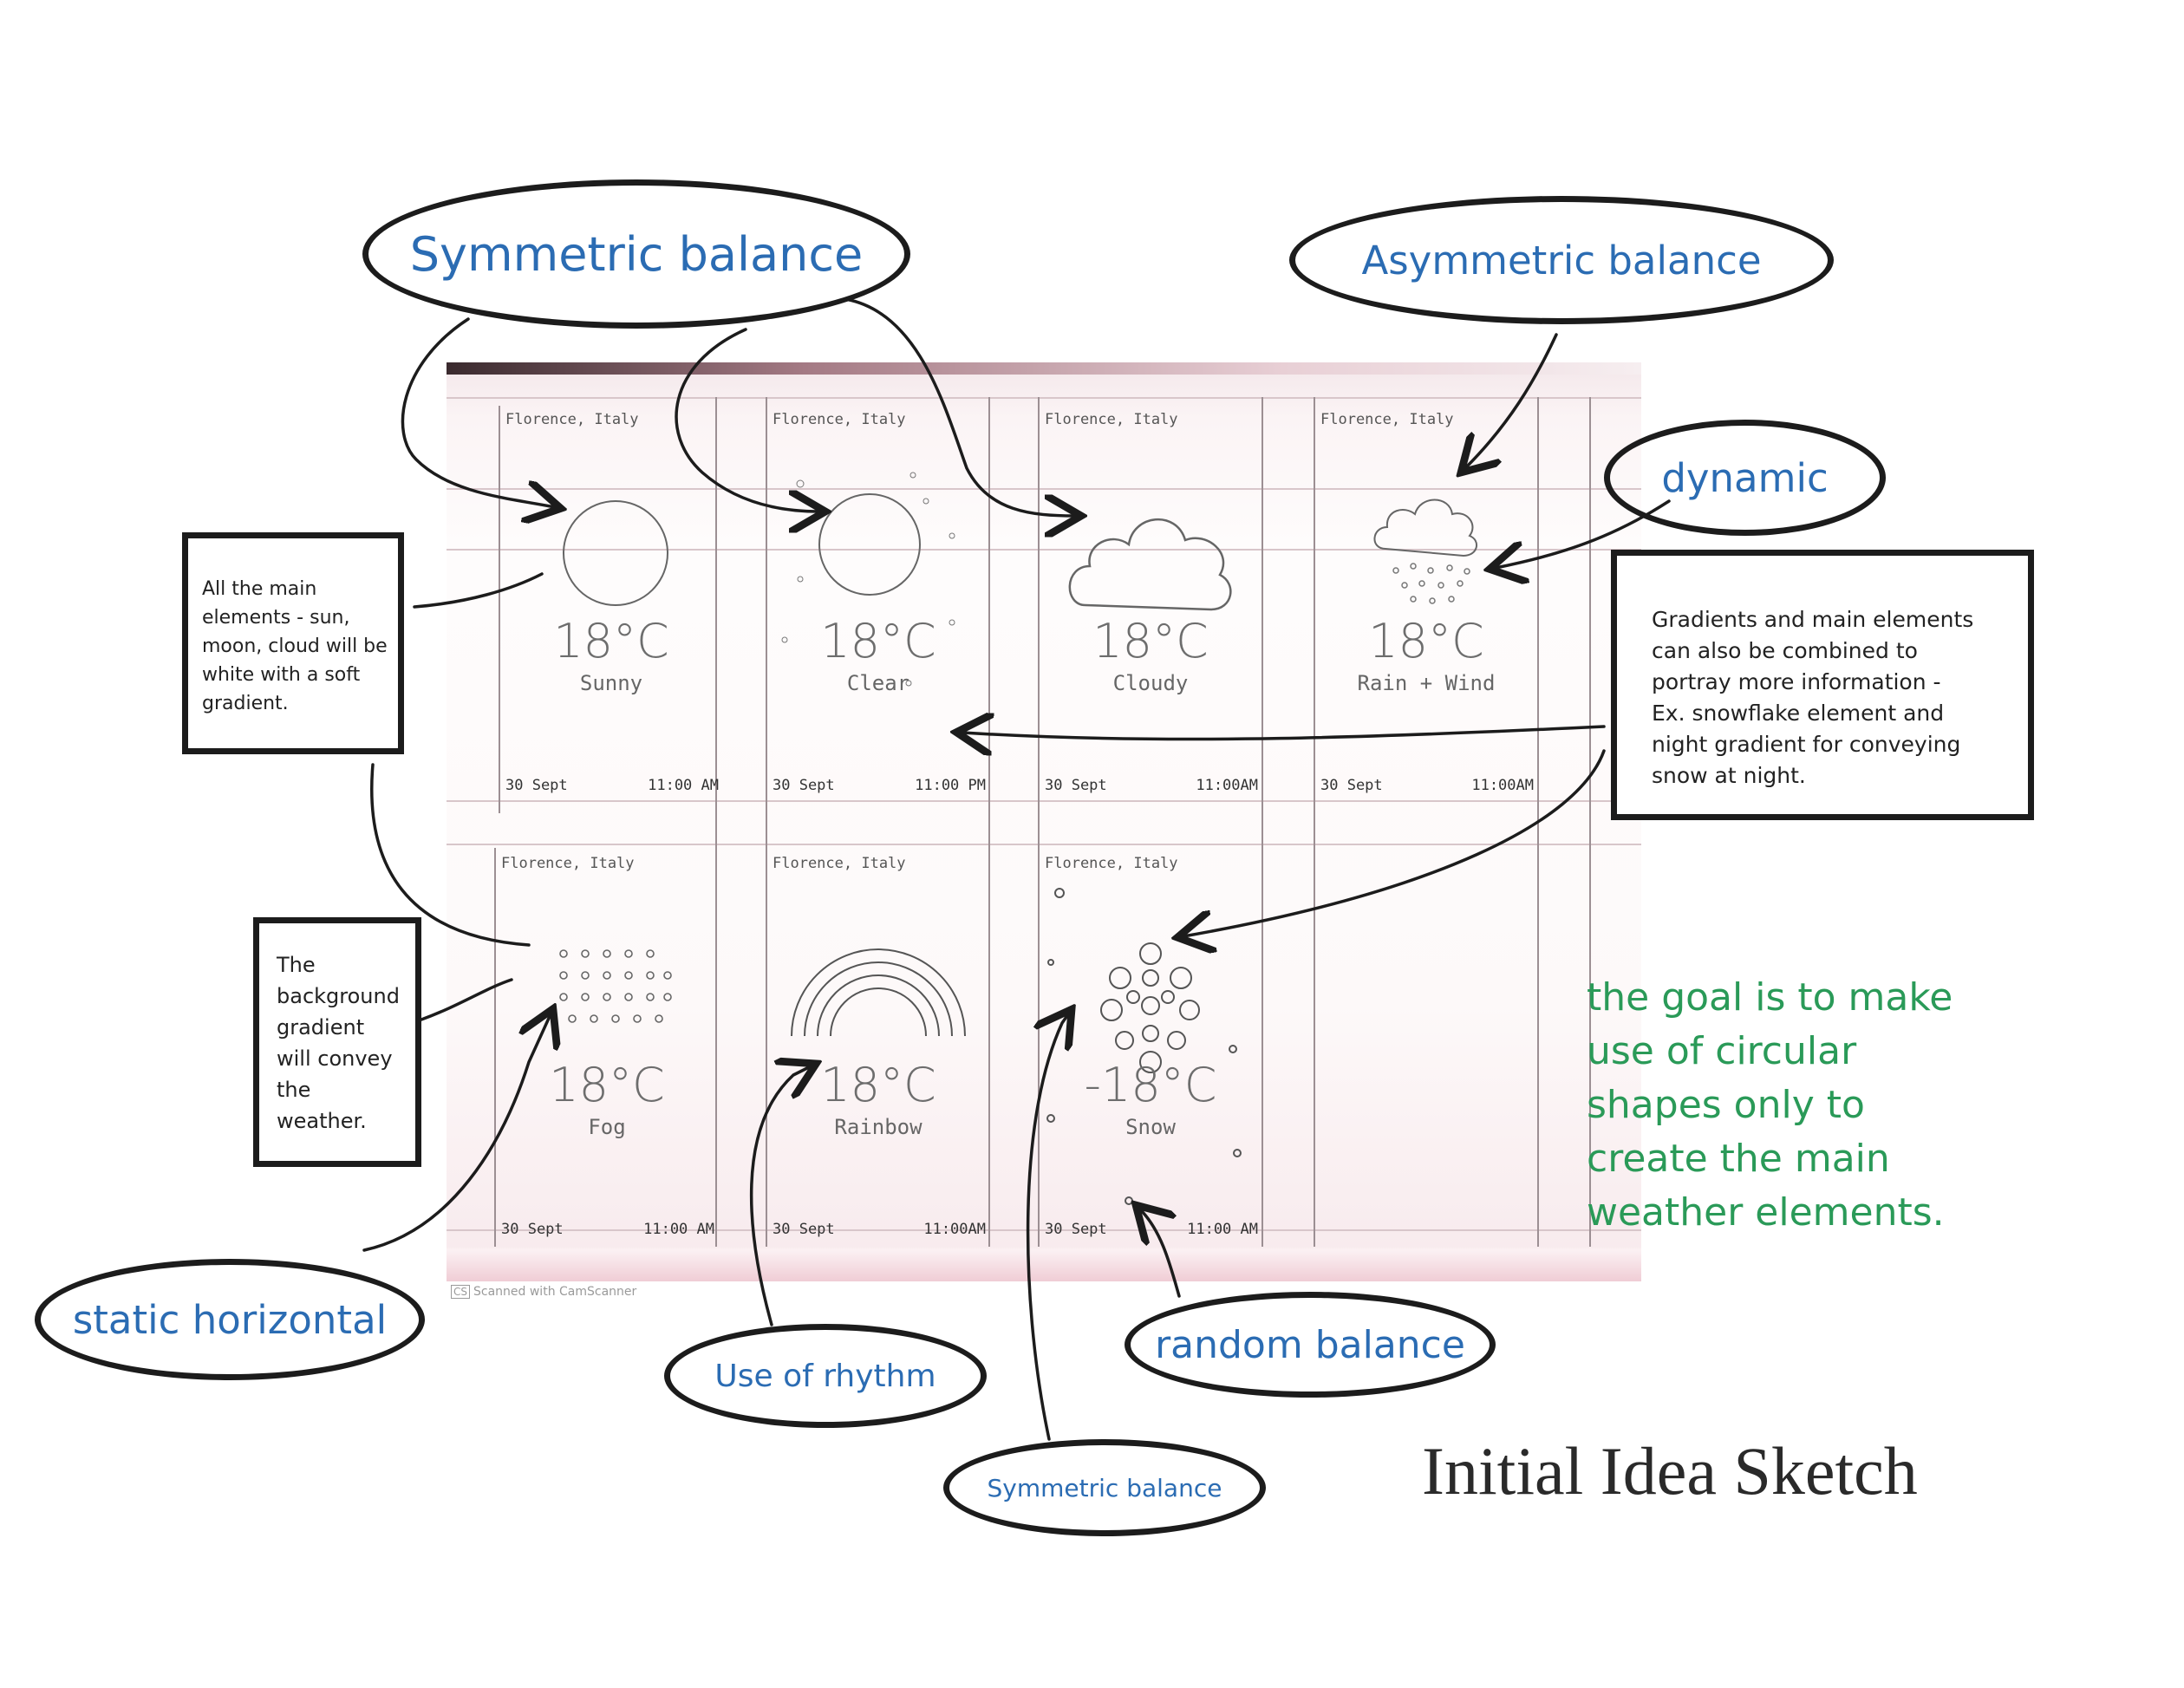 The width and height of the screenshot is (2184, 1688). I want to click on rainbow-icon, so click(878, 992).